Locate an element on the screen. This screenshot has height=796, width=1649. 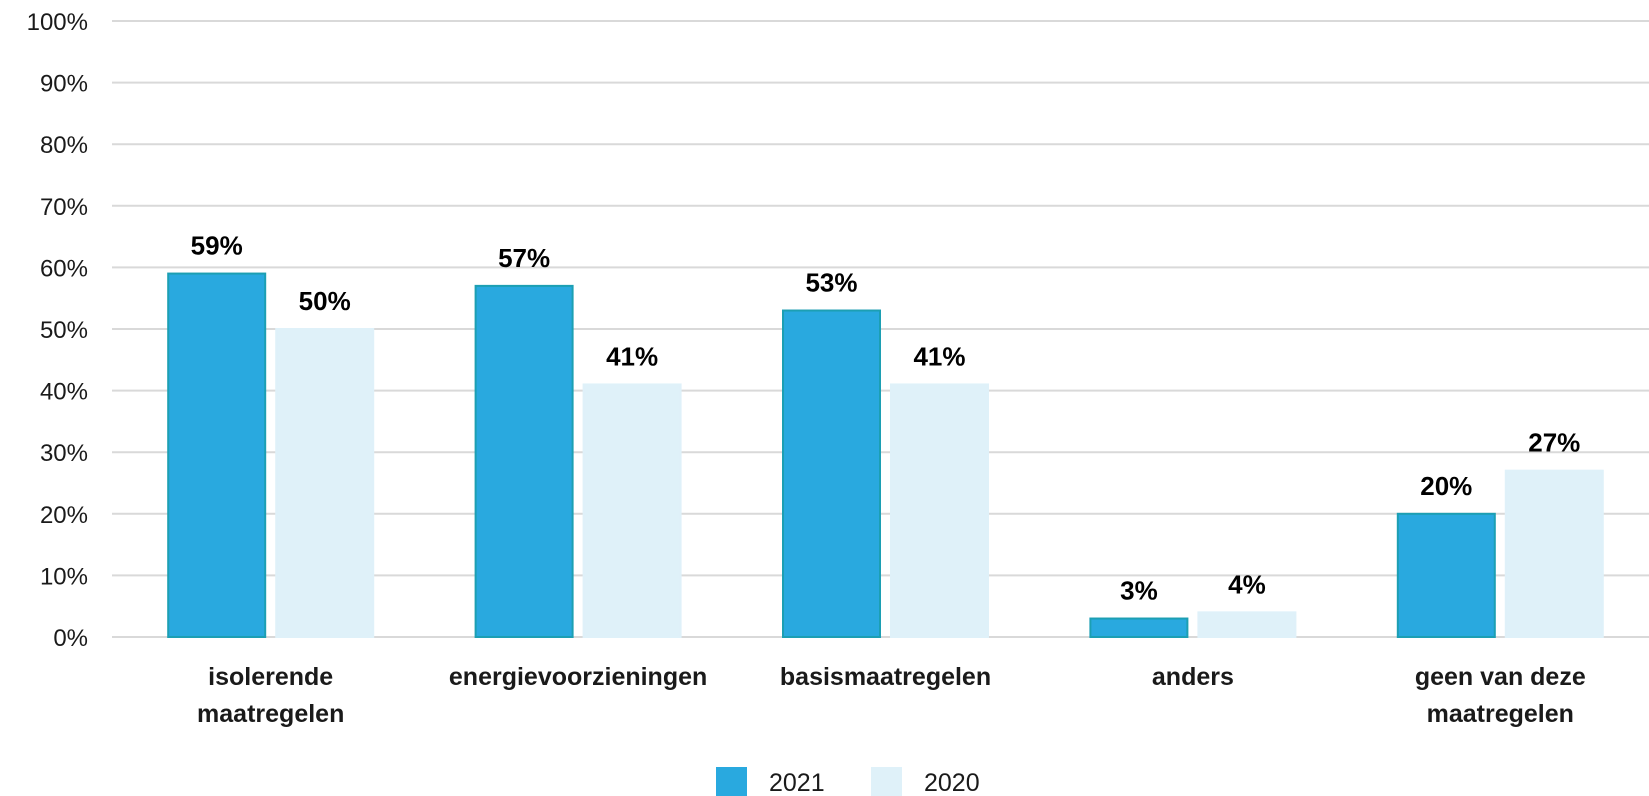
category-label: anders is located at coordinates (1193, 677).